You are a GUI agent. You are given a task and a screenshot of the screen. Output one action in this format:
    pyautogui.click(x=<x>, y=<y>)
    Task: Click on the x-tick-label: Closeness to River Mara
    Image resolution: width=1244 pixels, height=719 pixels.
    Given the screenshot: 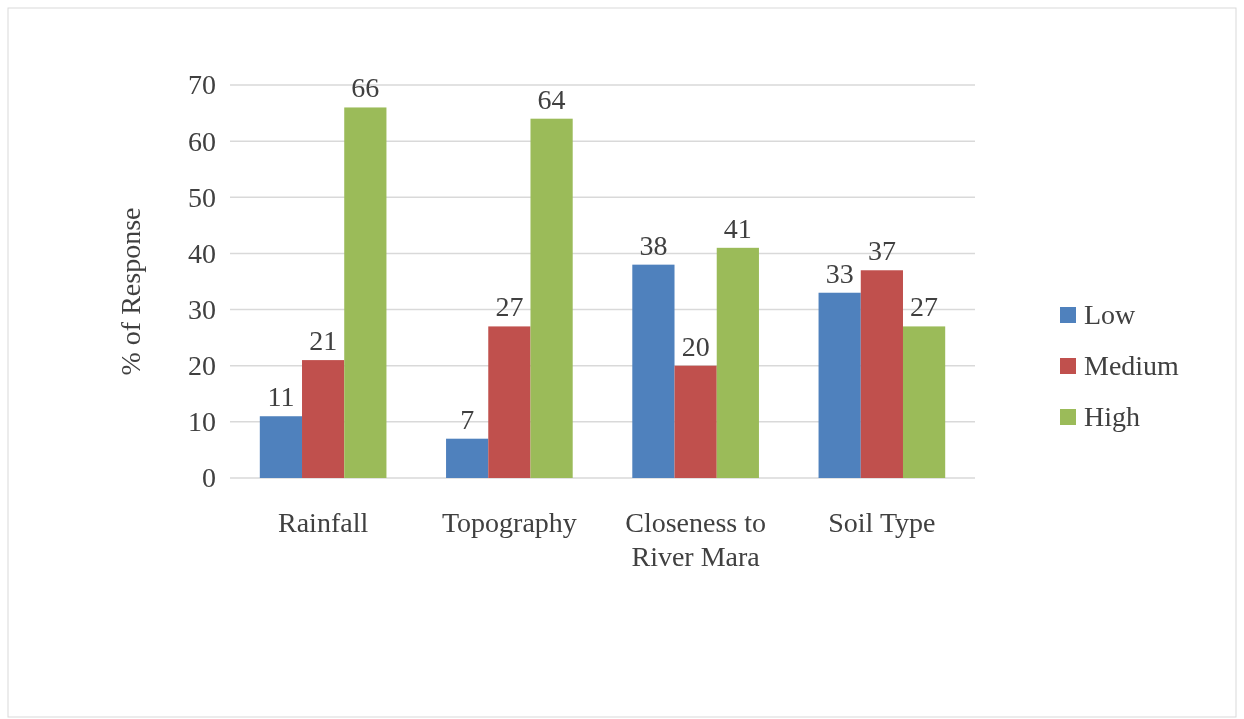 What is the action you would take?
    pyautogui.click(x=696, y=539)
    